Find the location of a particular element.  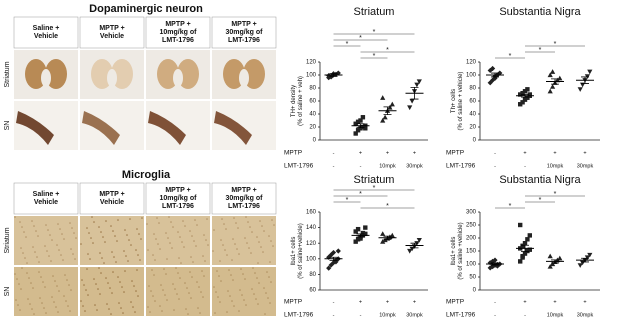

y-tick-label: 100 is located at coordinates (471, 265).